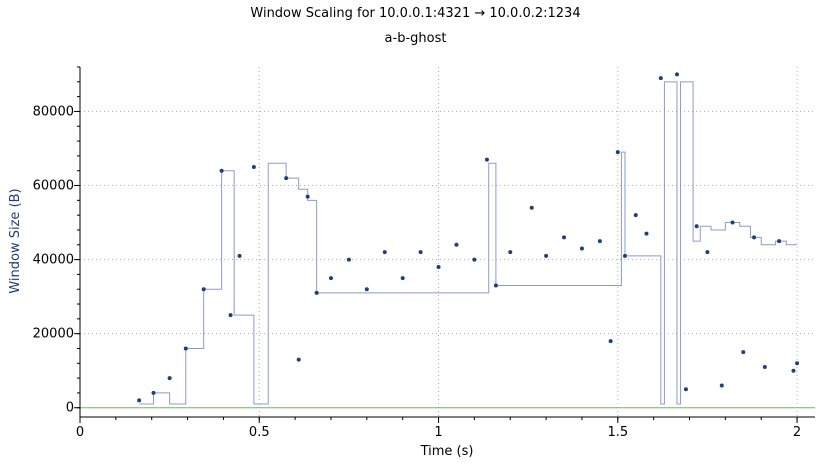  Describe the element at coordinates (70, 408) in the screenshot. I see `y-tick-label: 0` at that location.